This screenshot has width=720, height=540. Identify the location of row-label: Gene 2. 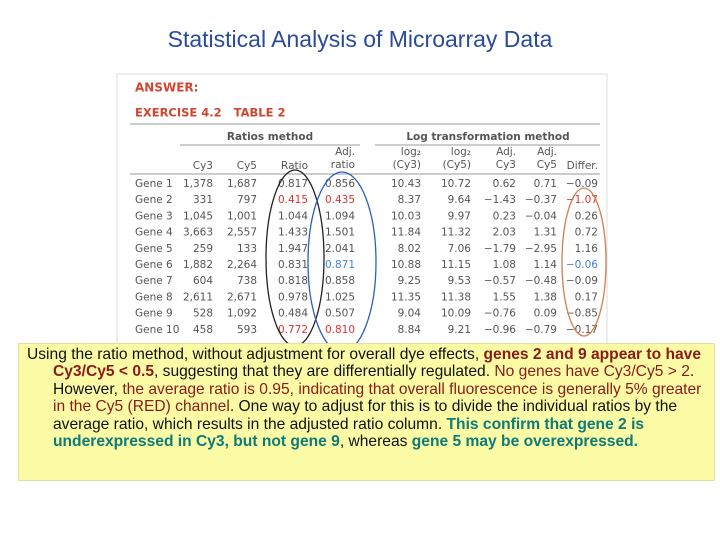
(154, 200).